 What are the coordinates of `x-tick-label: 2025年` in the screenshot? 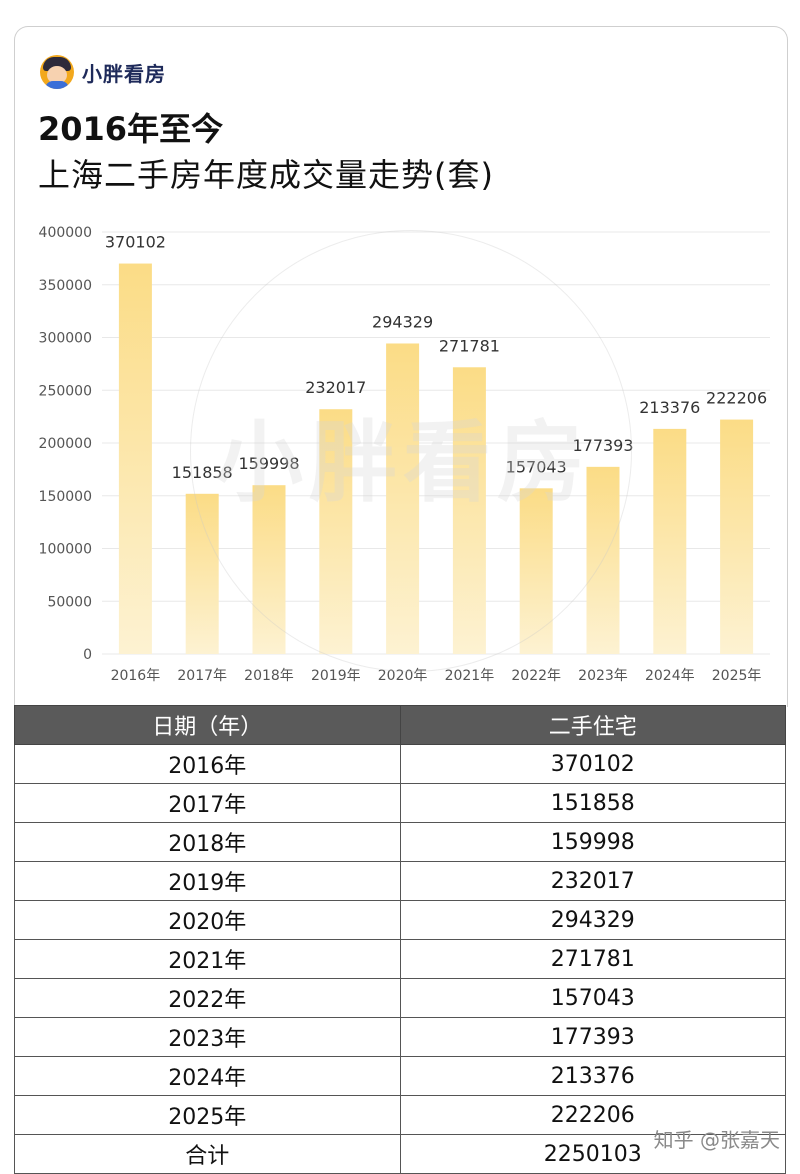 It's located at (737, 676).